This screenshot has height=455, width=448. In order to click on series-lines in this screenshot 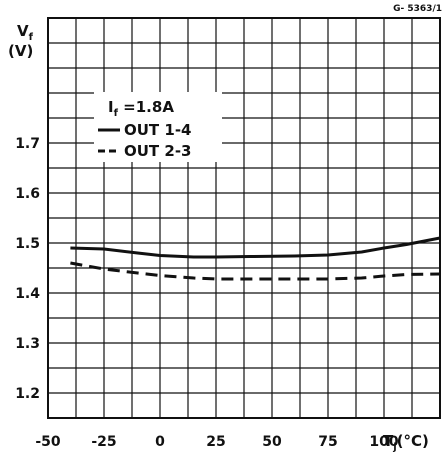, I will do `click(255, 258)`.